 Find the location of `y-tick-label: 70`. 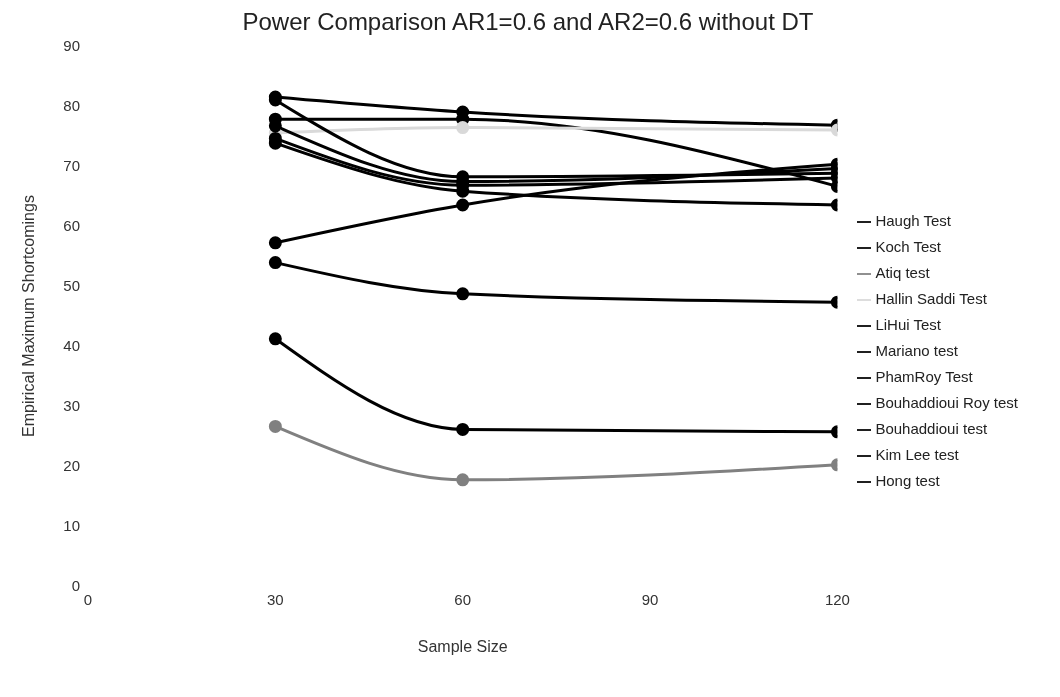

y-tick-label: 70 is located at coordinates (71, 166).